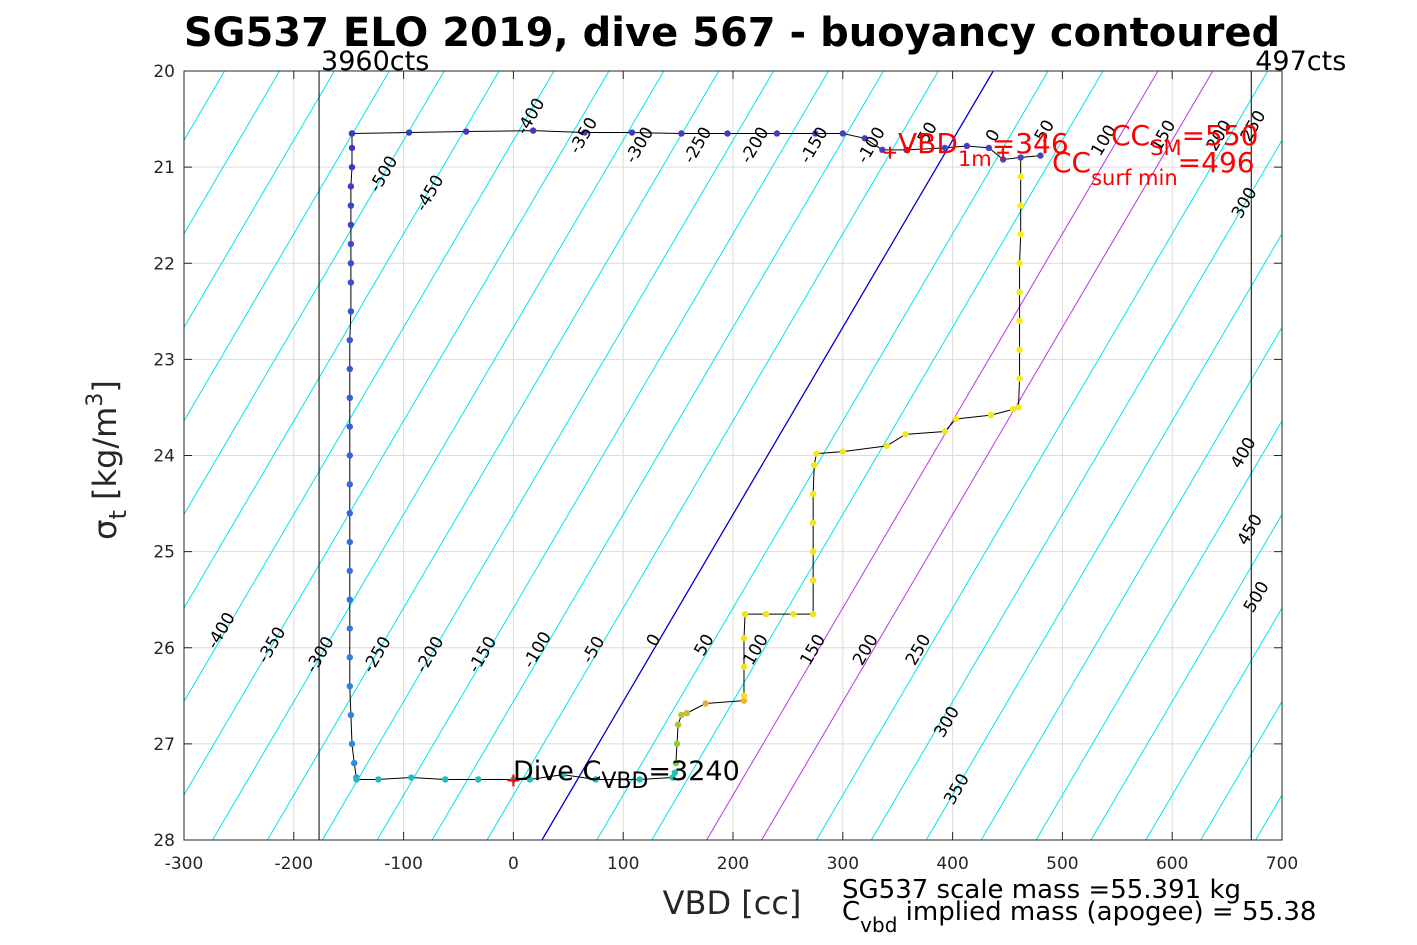 The image size is (1417, 945). Describe the element at coordinates (755, 145) in the screenshot. I see `contour-label: -200` at that location.